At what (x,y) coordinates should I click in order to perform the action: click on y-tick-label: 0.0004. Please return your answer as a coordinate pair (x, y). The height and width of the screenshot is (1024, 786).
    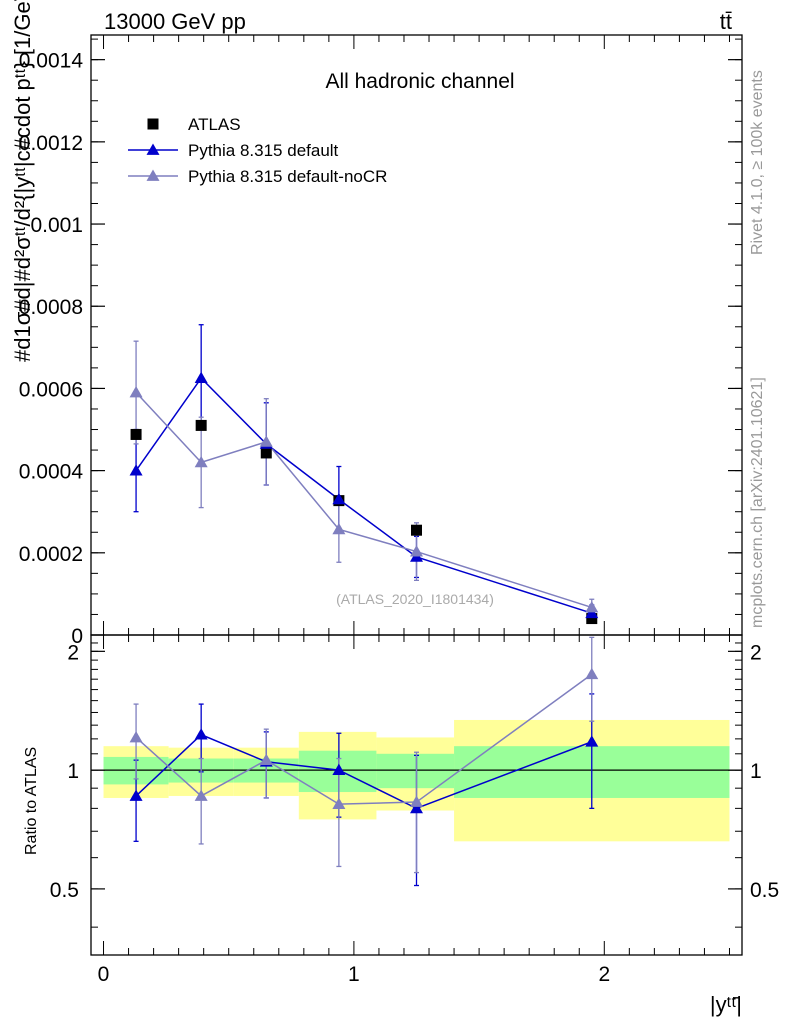
    Looking at the image, I should click on (51, 472).